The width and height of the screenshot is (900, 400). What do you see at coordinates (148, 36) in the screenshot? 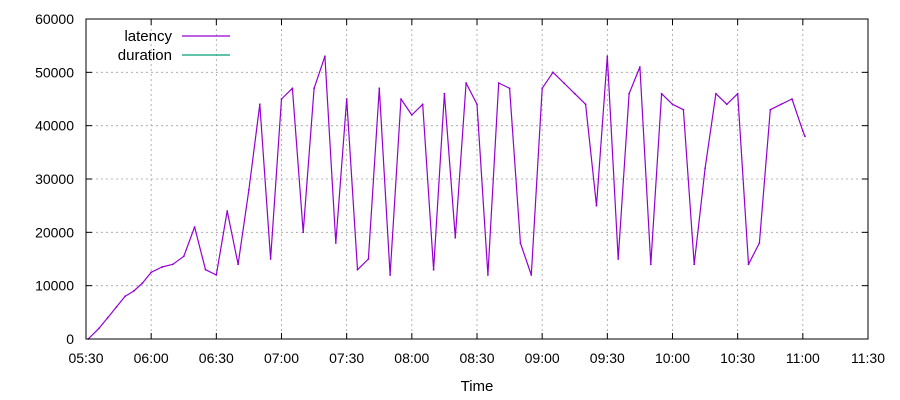
I see `legend-label-latency: latency` at bounding box center [148, 36].